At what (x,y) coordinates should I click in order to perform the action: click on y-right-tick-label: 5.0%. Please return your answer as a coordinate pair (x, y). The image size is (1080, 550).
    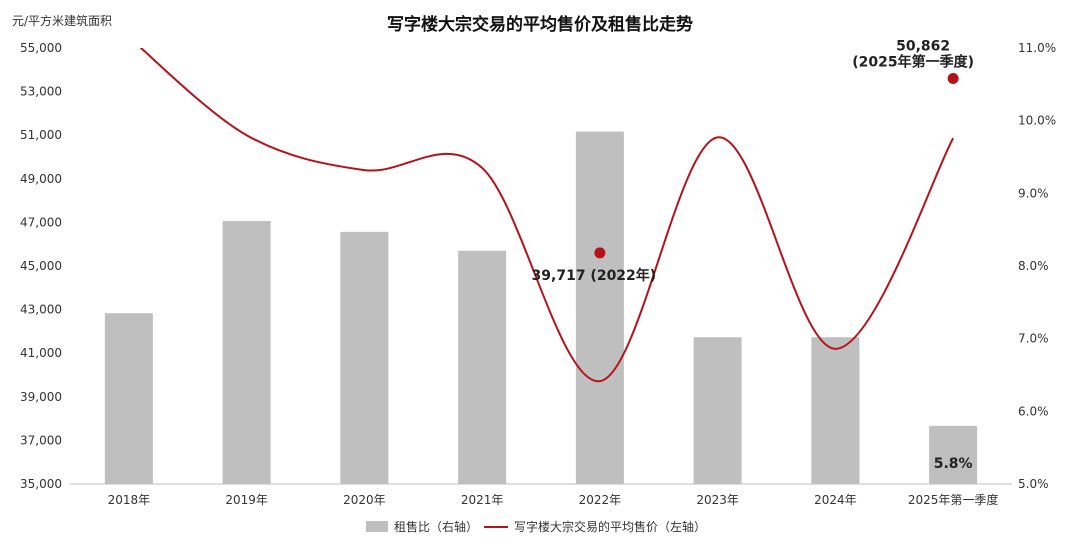
    Looking at the image, I should click on (1033, 484).